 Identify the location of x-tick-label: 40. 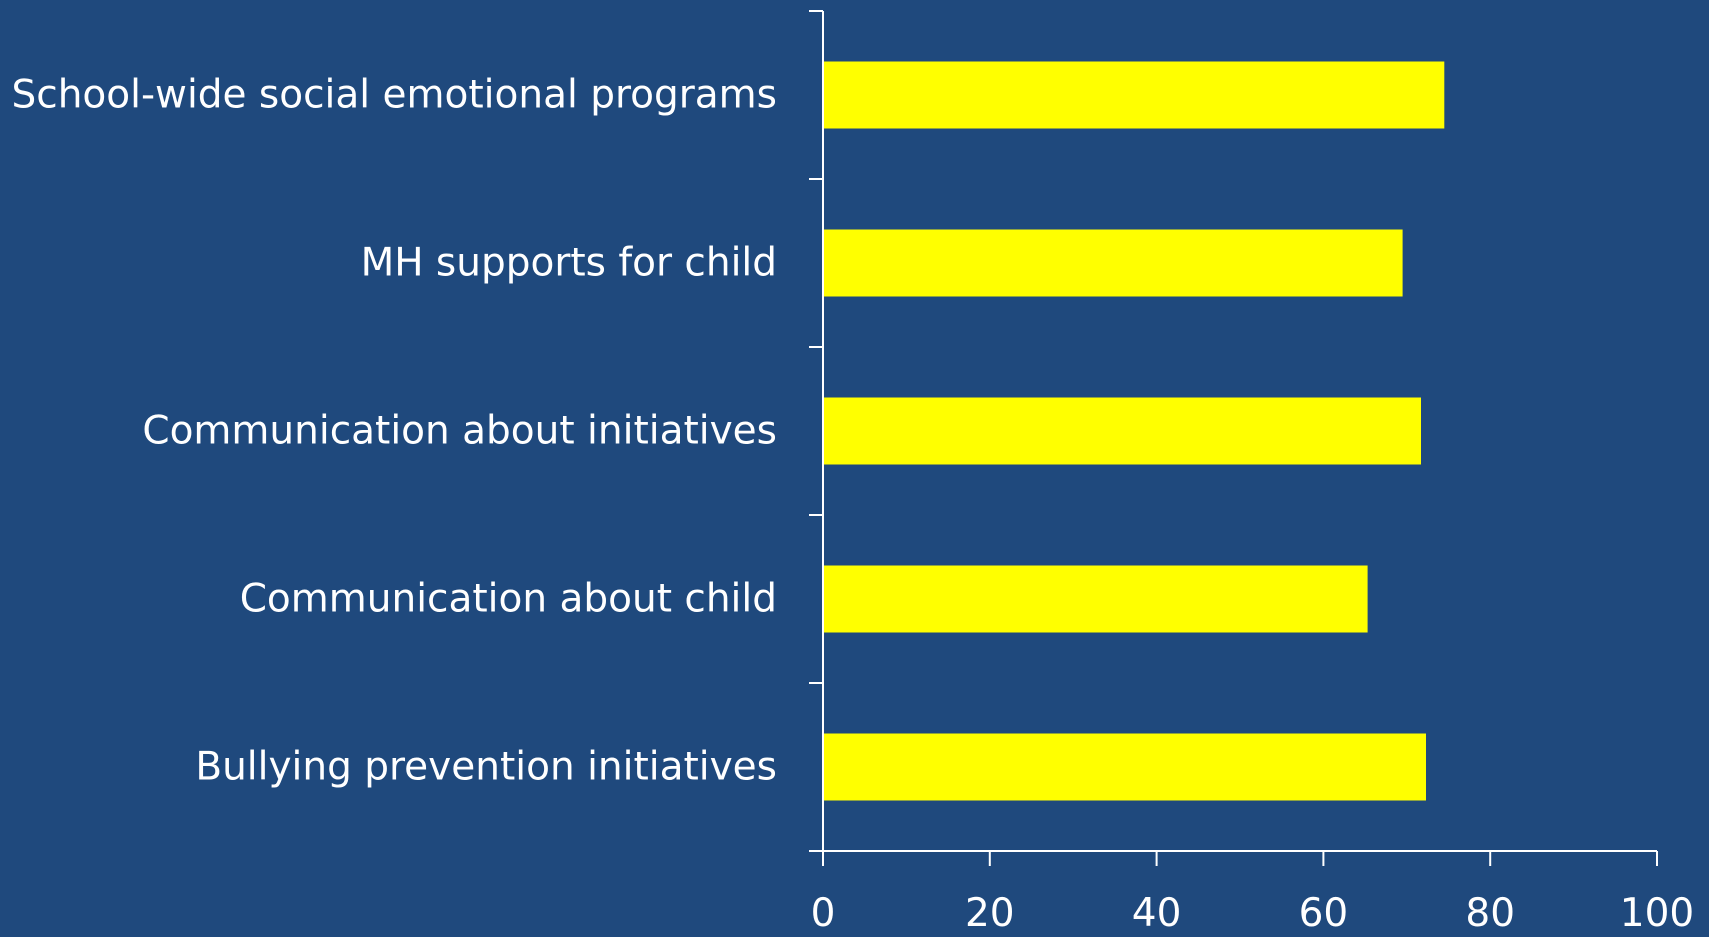
(1157, 912).